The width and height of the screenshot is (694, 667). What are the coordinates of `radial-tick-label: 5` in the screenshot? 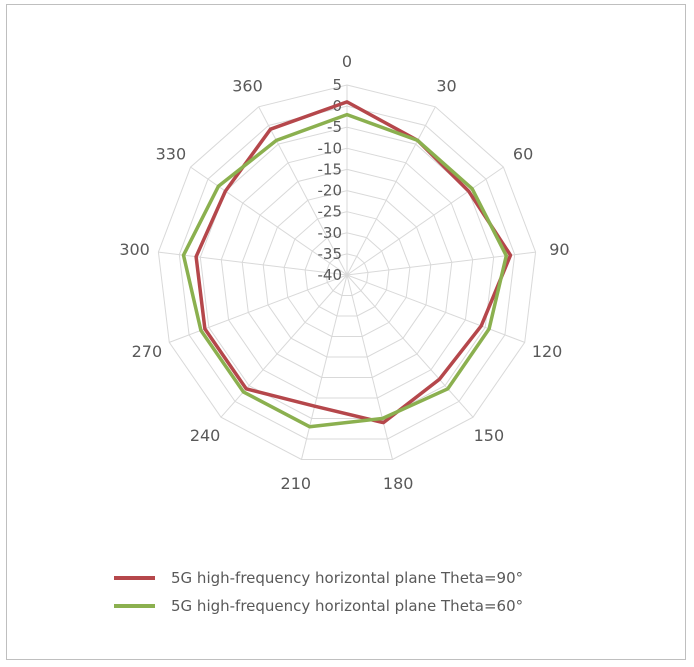 It's located at (337, 85).